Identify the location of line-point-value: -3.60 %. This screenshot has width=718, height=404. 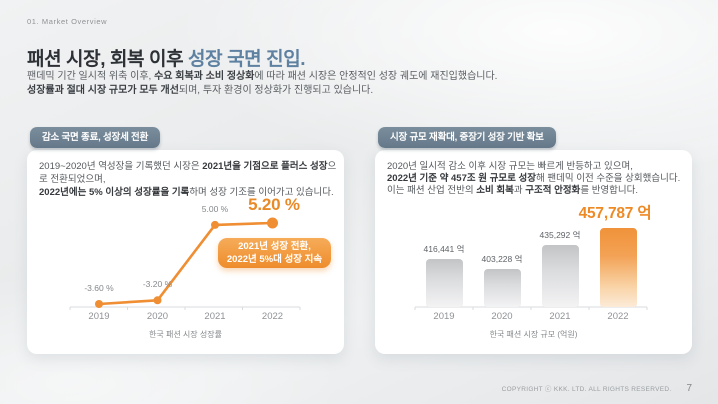
(99, 288).